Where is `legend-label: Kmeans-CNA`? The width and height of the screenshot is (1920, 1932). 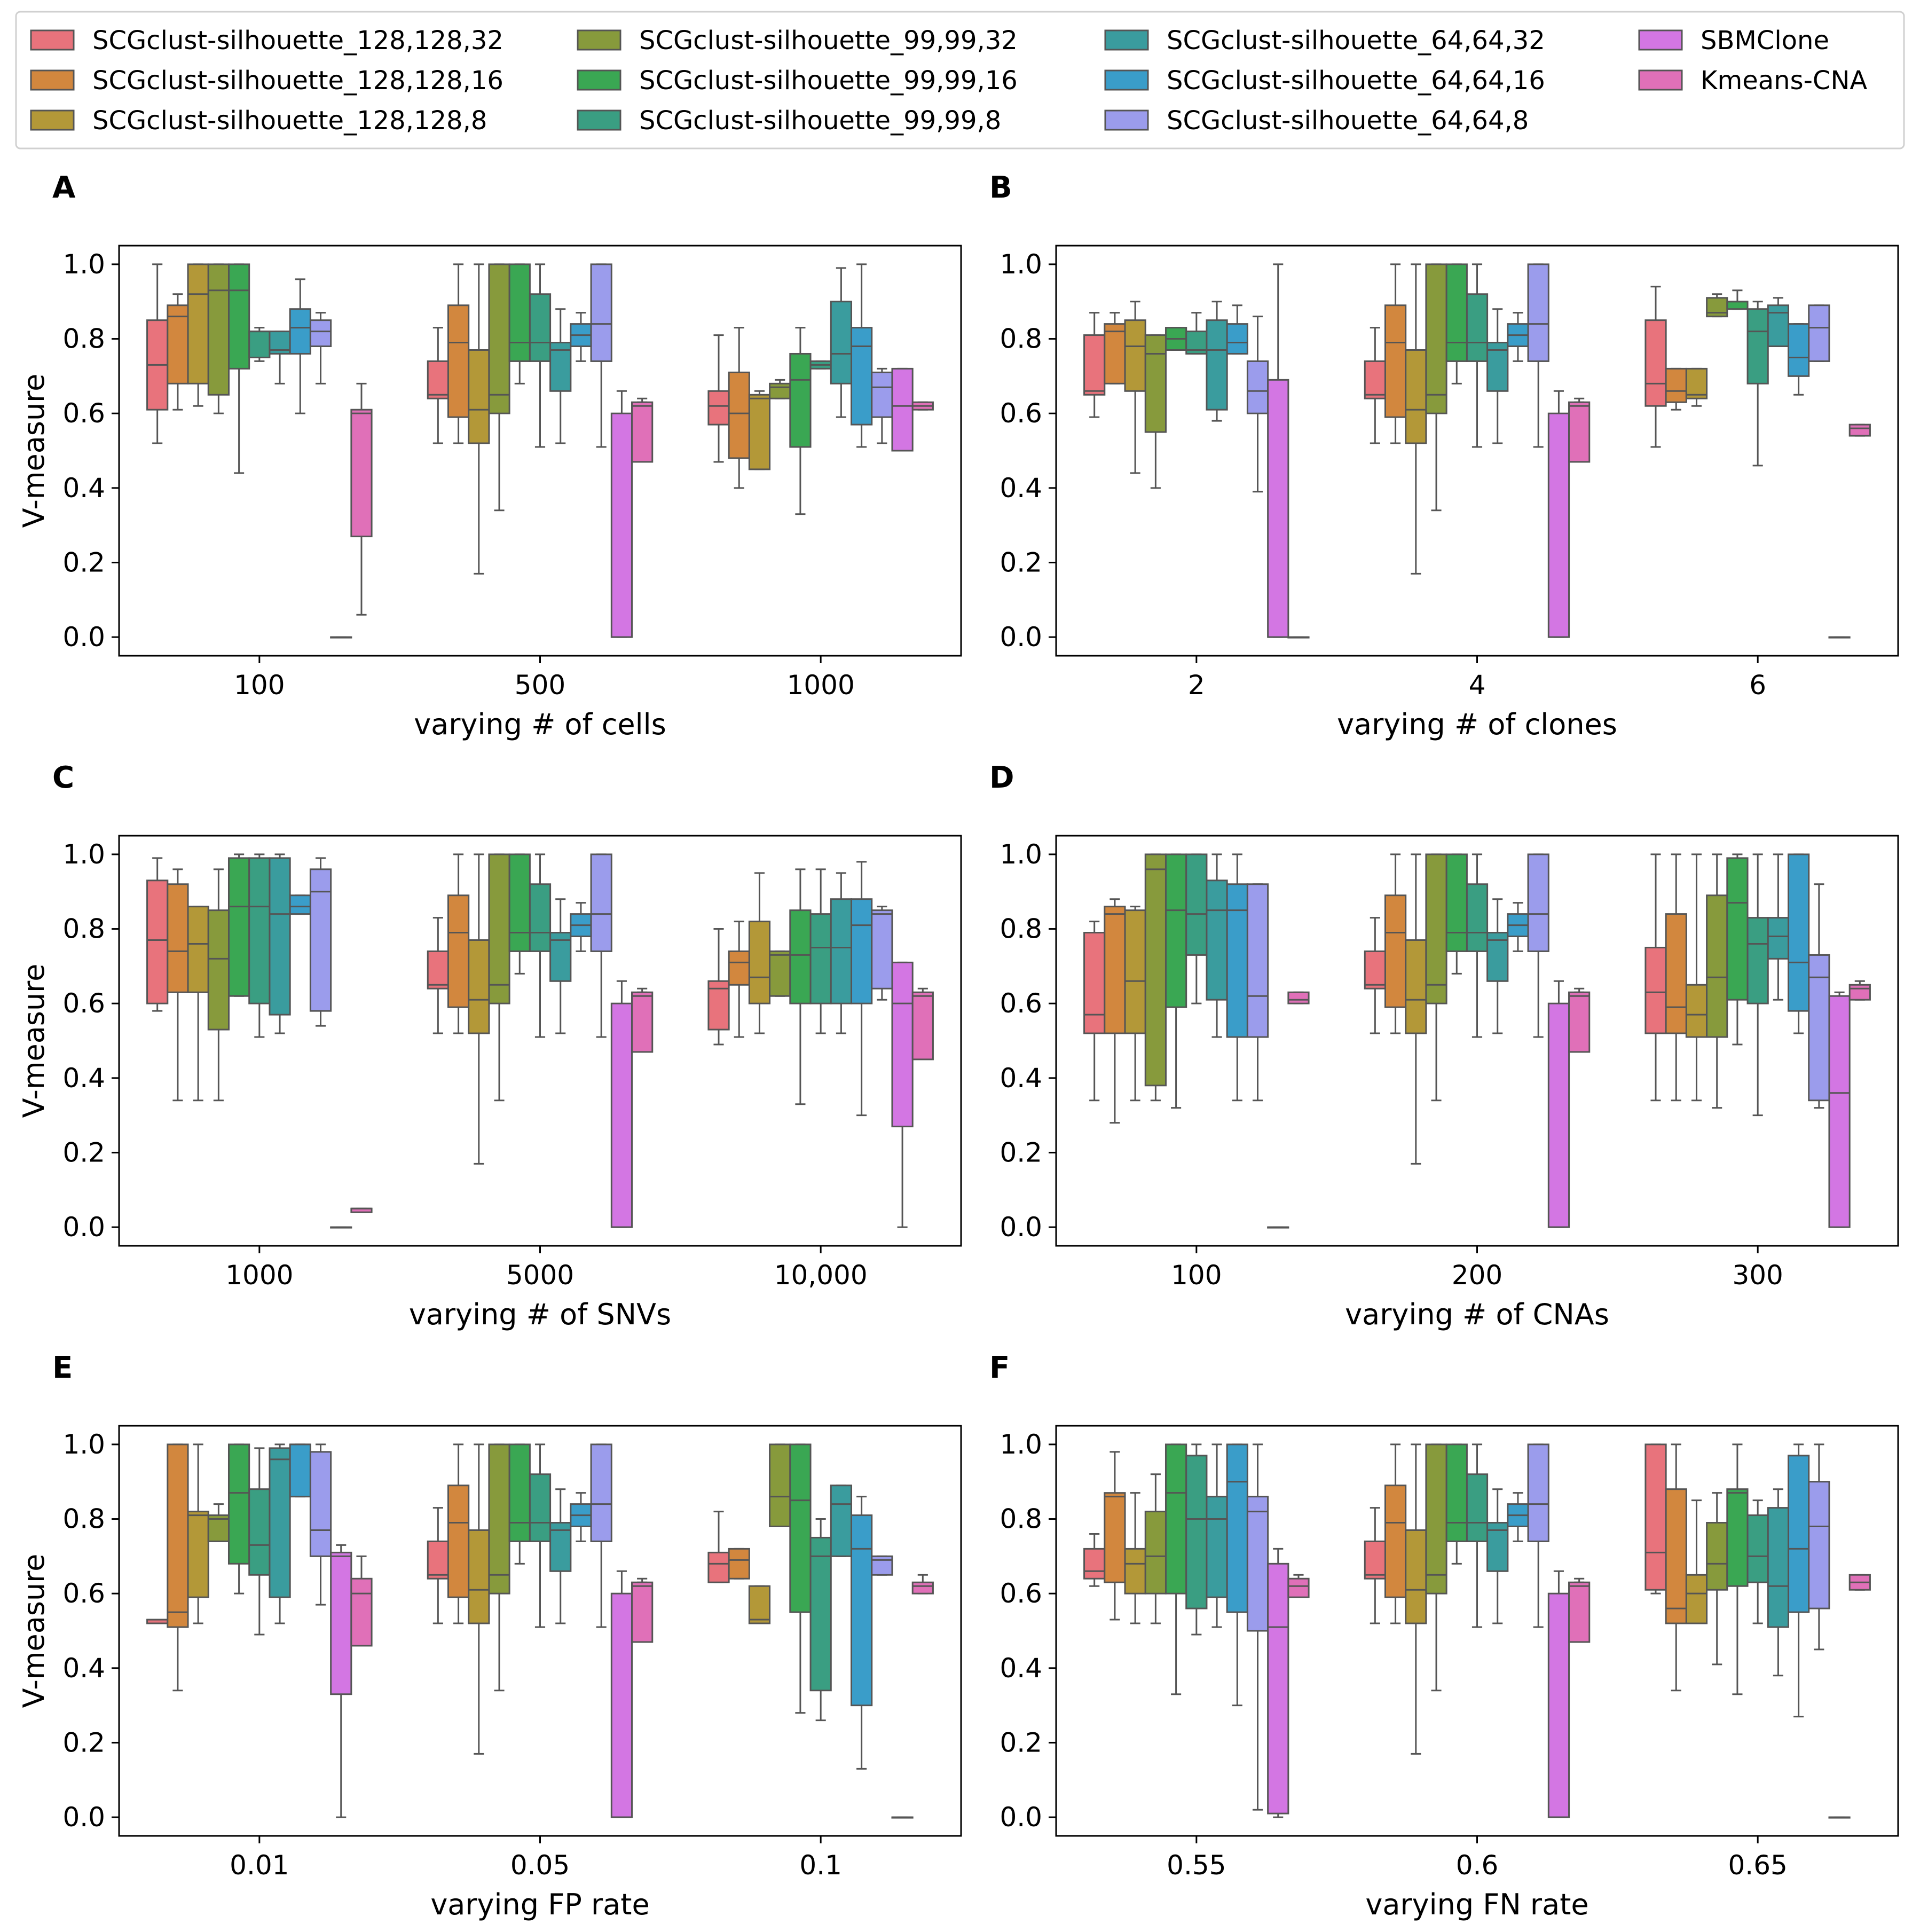
legend-label: Kmeans-CNA is located at coordinates (1784, 81).